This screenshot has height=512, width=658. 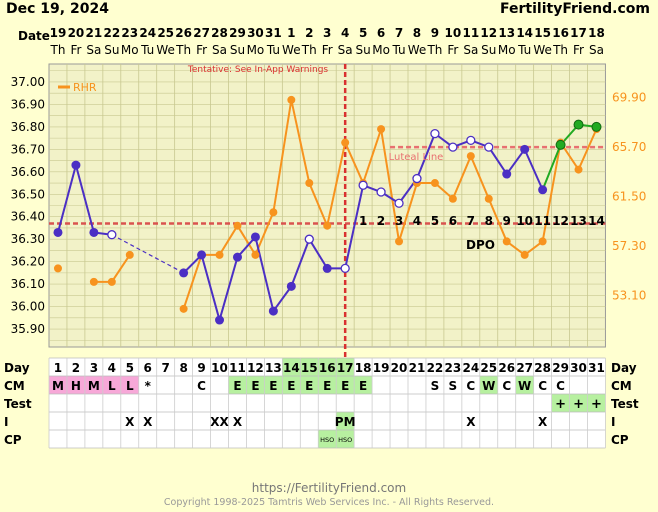 I want to click on y-left-tick: 37.00, so click(x=28, y=82).